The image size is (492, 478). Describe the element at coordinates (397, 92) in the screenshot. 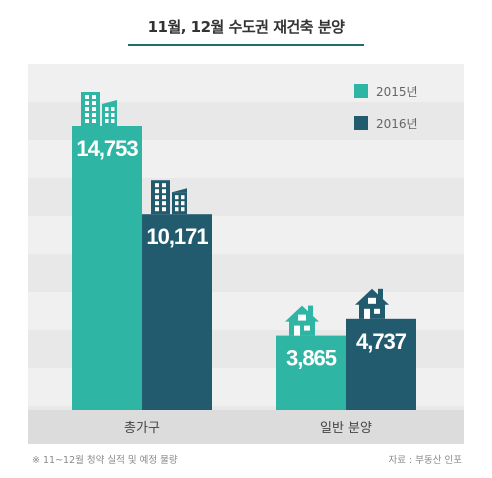

I see `legend-label: 2015년` at that location.